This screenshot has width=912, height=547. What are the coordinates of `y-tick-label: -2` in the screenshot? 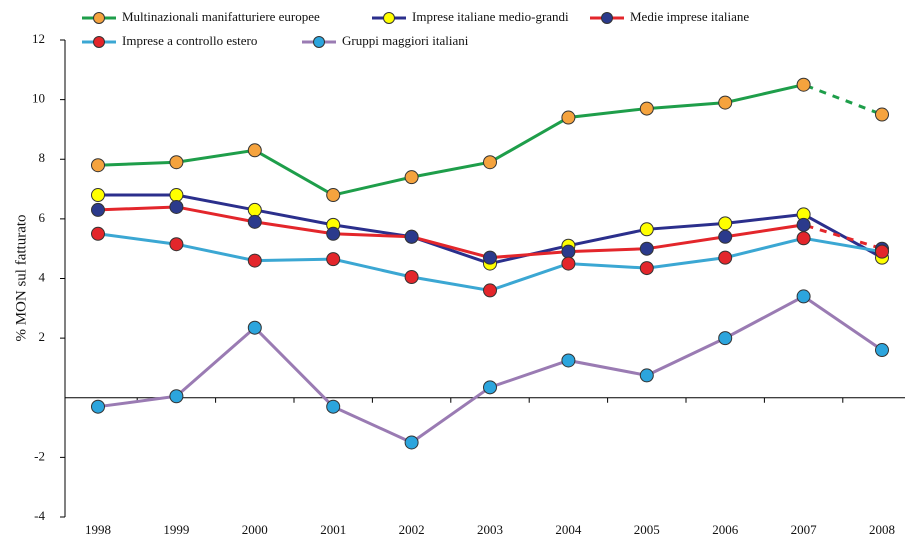 It's located at (39, 455).